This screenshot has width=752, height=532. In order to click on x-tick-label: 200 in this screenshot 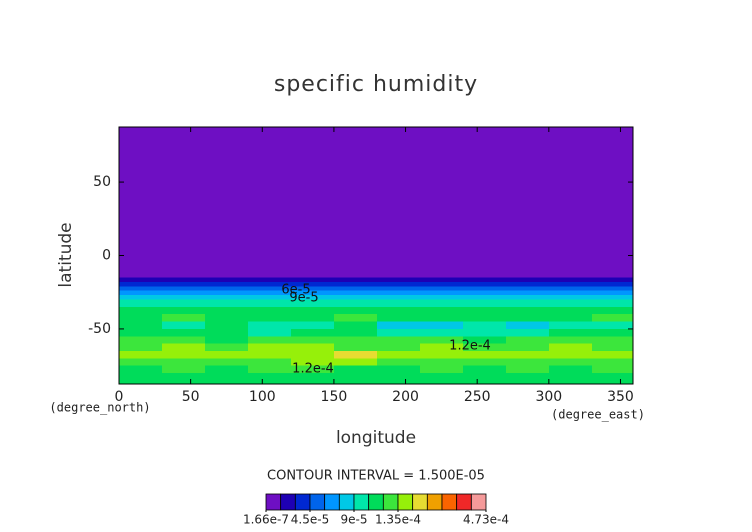, I will do `click(405, 397)`.